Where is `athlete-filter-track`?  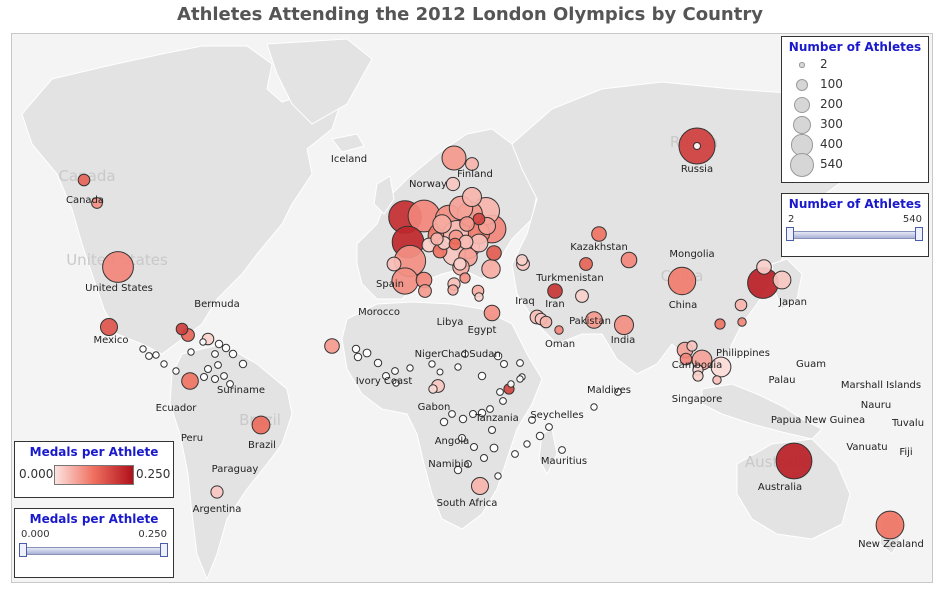 athlete-filter-track is located at coordinates (855, 235).